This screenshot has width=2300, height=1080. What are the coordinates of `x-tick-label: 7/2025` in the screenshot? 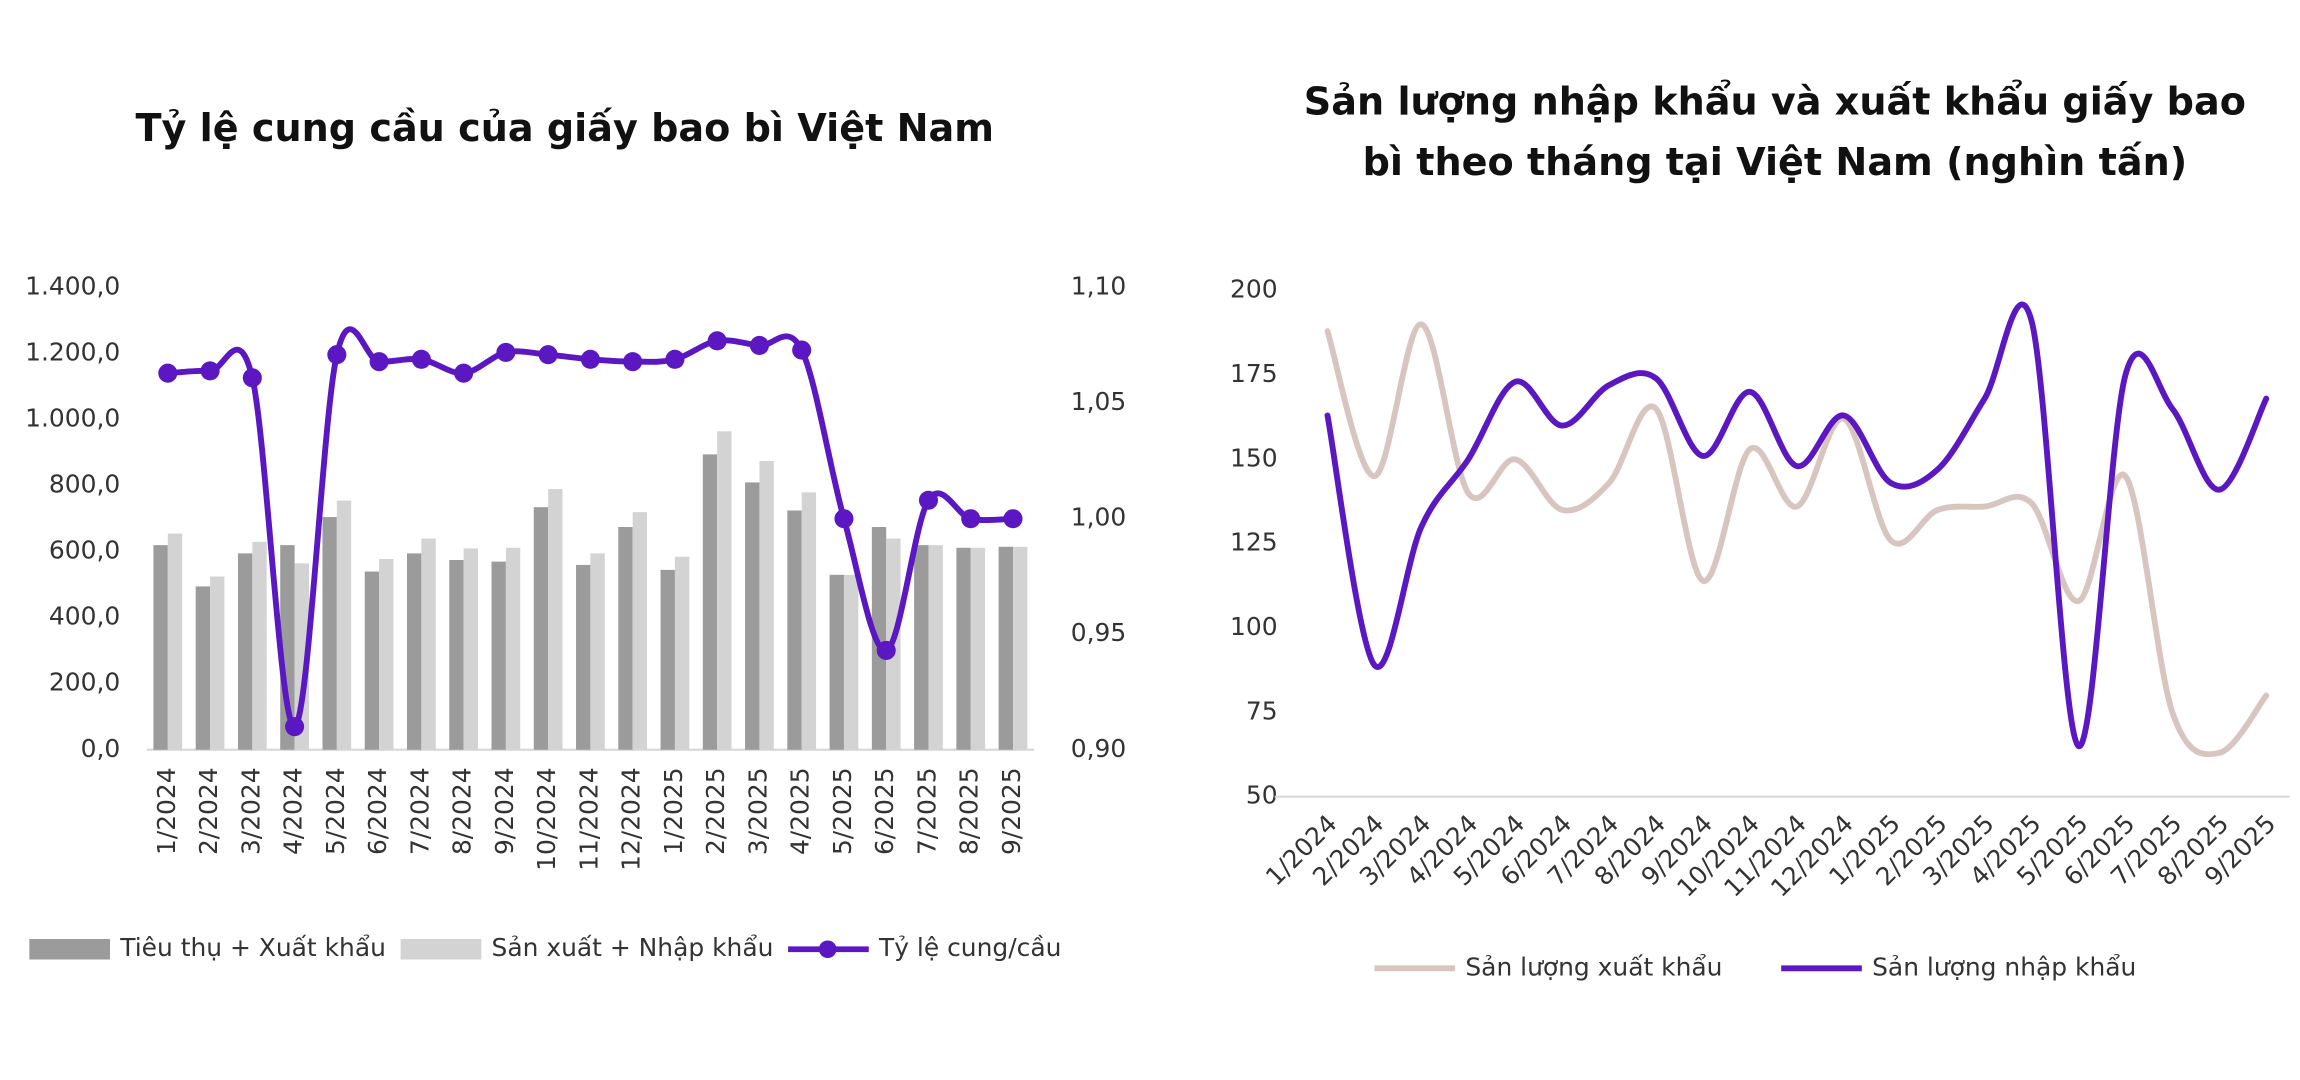 It's located at (926, 811).